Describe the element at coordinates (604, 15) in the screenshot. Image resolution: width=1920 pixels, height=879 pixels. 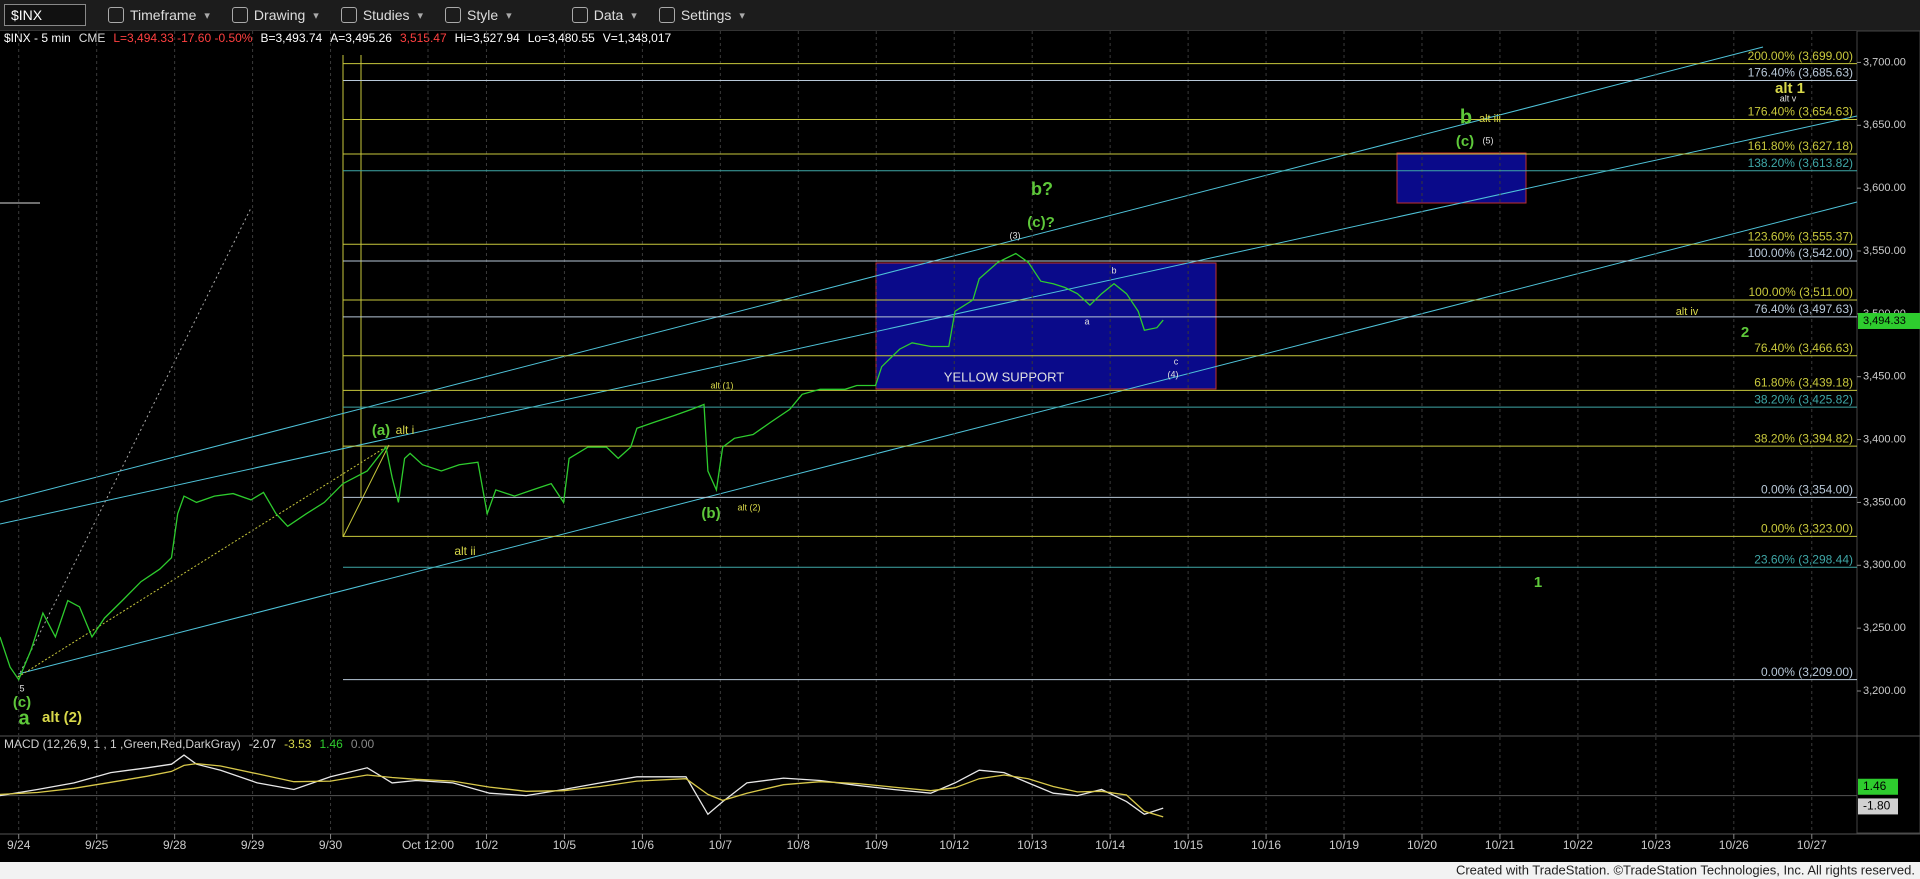
I see `toolbar-button: Data` at that location.